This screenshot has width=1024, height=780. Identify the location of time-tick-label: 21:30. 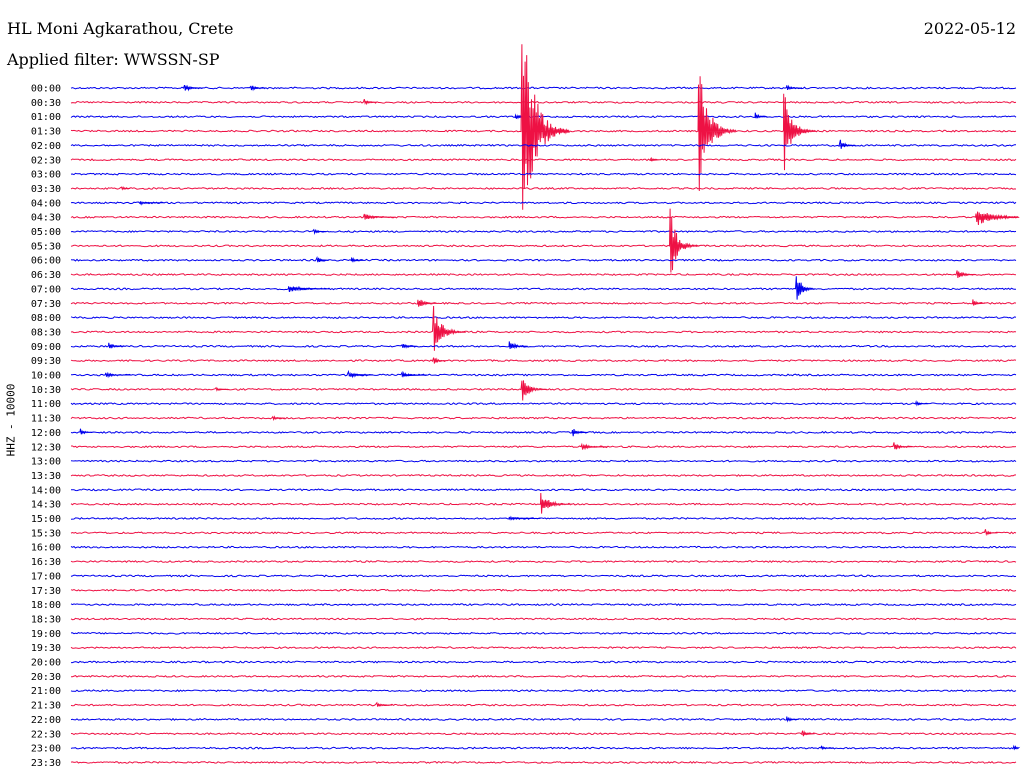
(46, 706).